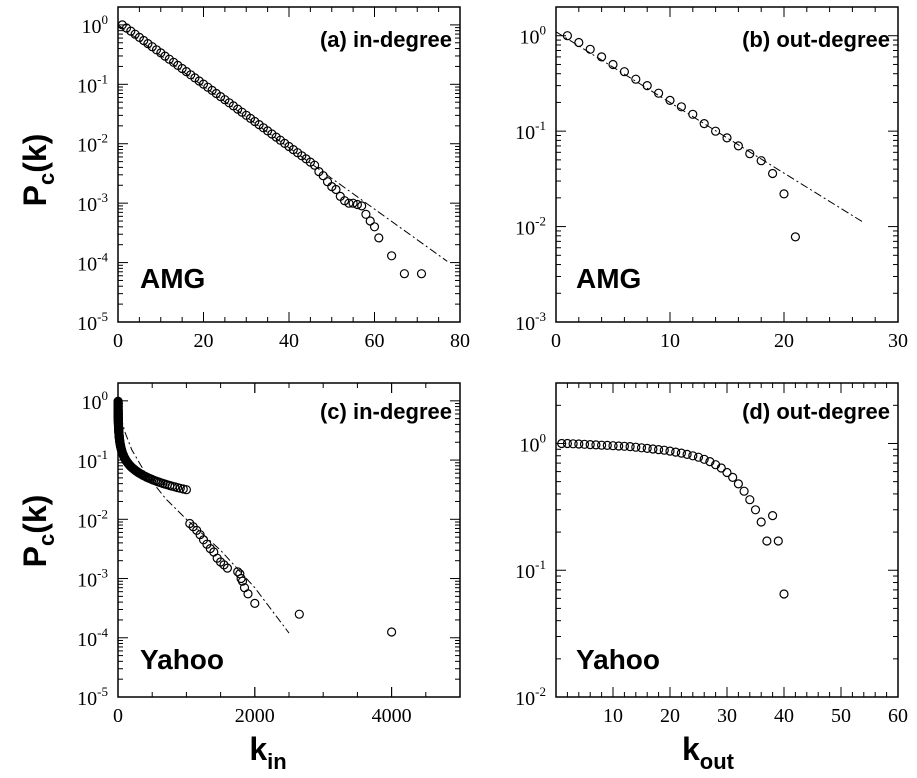  I want to click on x-tick-label: 0, so click(118, 716).